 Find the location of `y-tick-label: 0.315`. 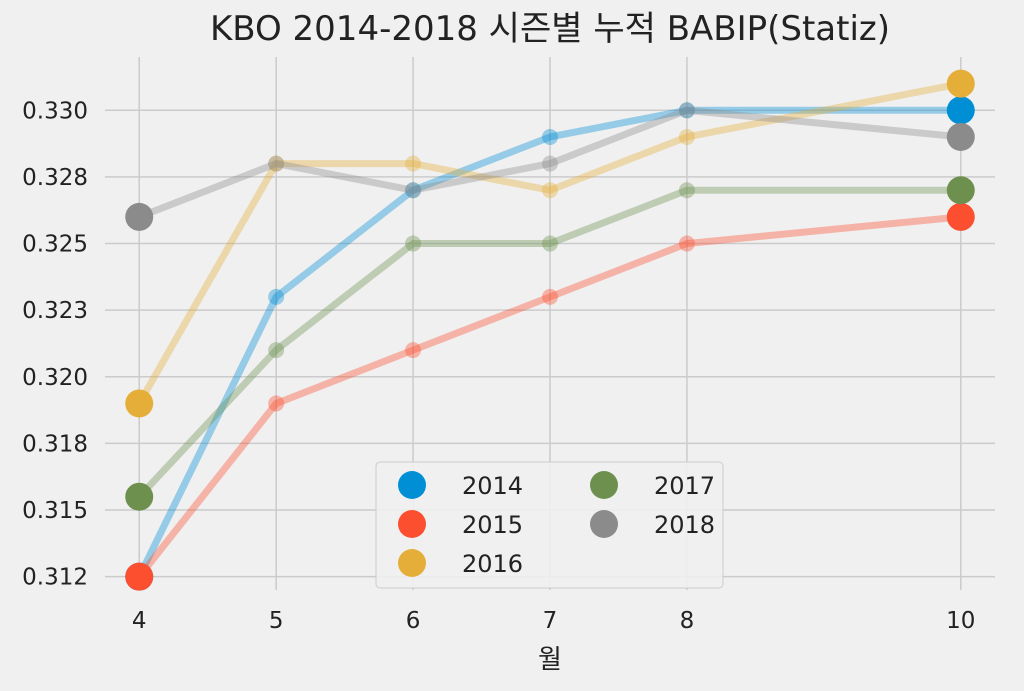

y-tick-label: 0.315 is located at coordinates (55, 511).